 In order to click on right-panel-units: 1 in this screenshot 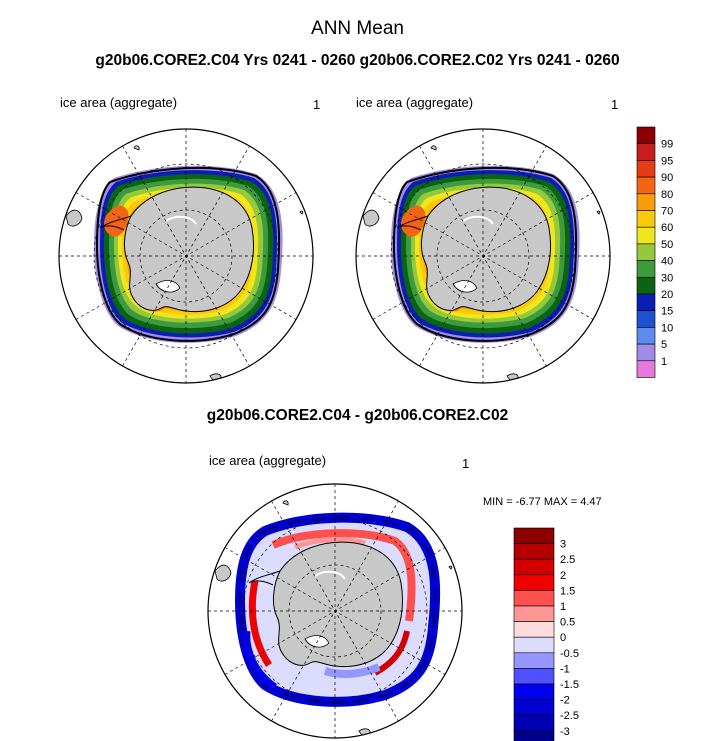, I will do `click(615, 104)`.